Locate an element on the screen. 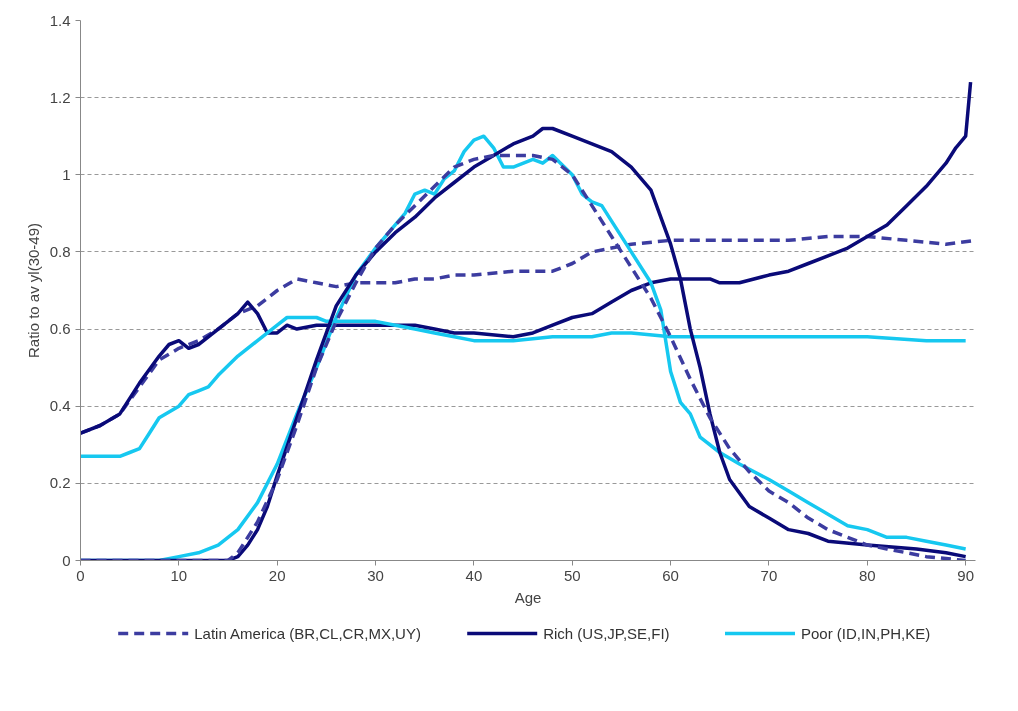 This screenshot has width=1018, height=711. legend-label: Latin America (BR,CL,CR,MX,UY) is located at coordinates (307, 633).